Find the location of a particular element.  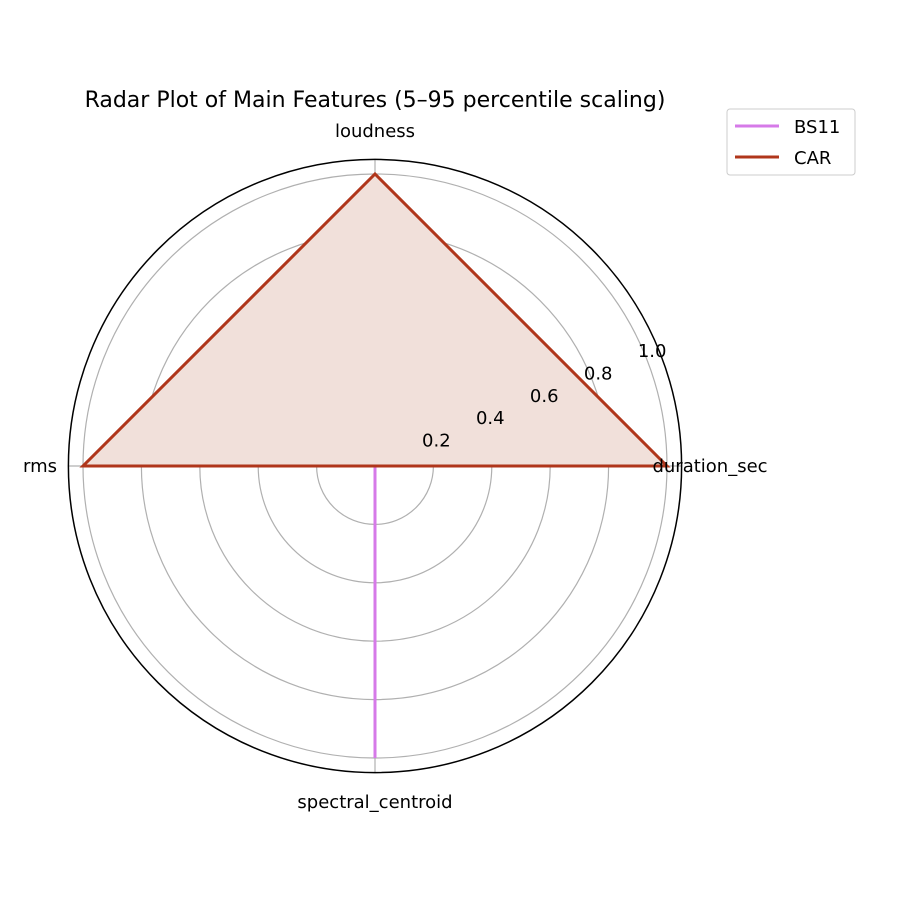

radial-tick-label: 0.6 is located at coordinates (544, 396).